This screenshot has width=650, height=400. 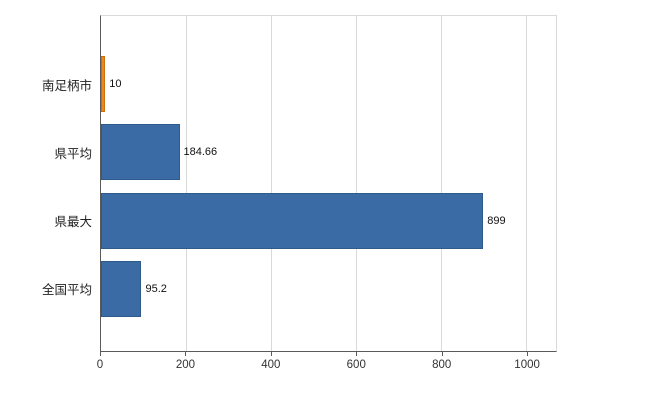 What do you see at coordinates (66, 290) in the screenshot?
I see `category-label-national-average: 全国平均` at bounding box center [66, 290].